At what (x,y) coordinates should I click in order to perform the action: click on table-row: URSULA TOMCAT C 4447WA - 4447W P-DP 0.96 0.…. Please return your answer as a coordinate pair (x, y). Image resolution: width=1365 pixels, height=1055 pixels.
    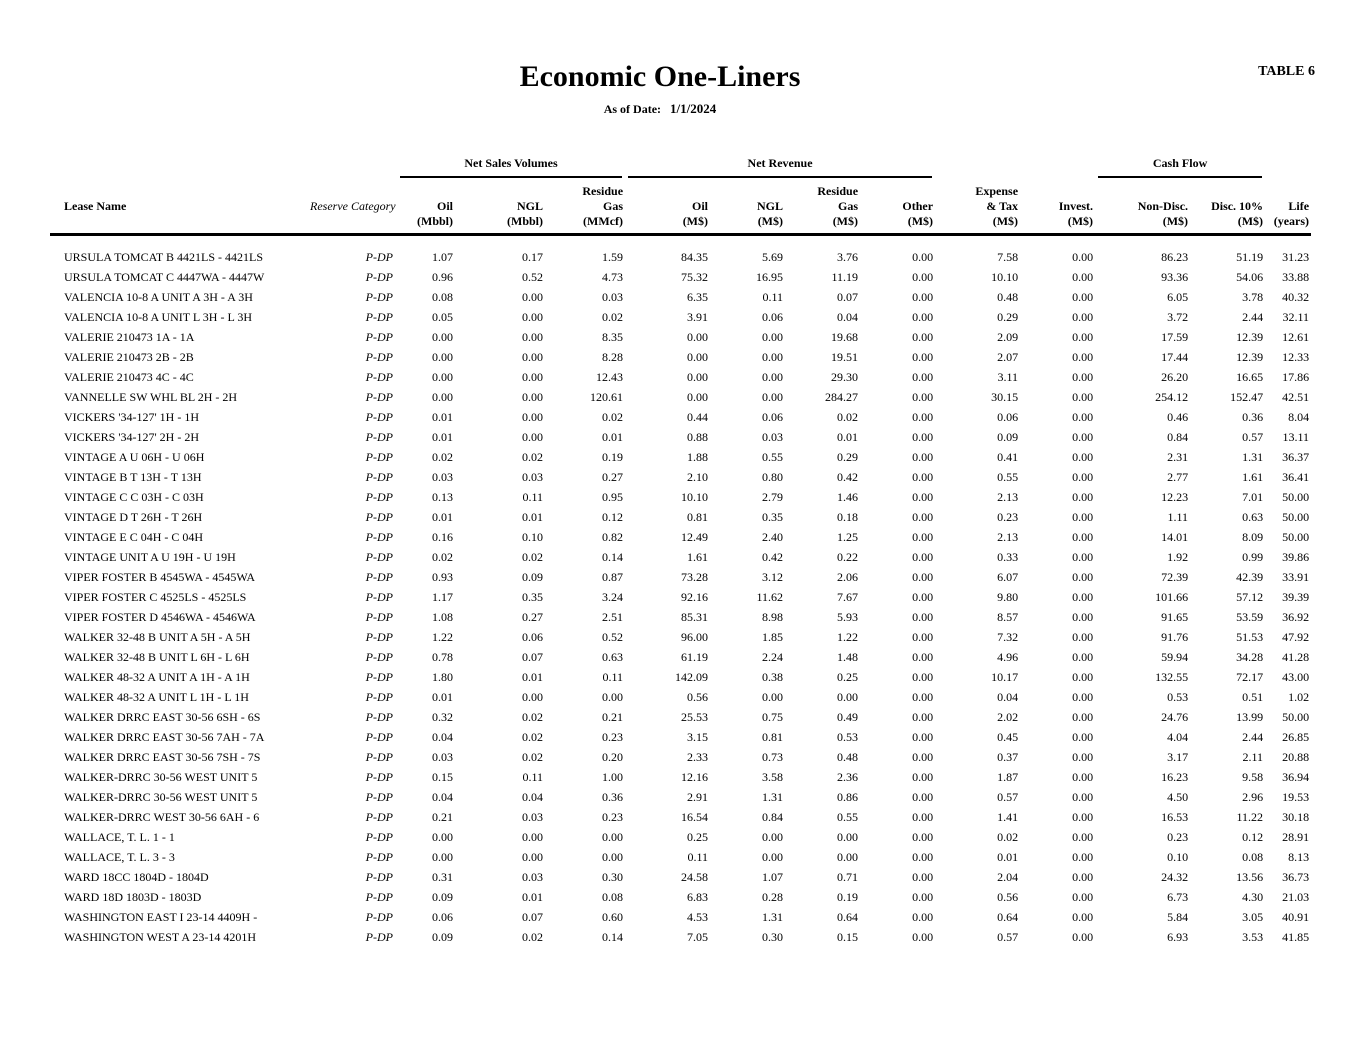
    Looking at the image, I should click on (680, 277).